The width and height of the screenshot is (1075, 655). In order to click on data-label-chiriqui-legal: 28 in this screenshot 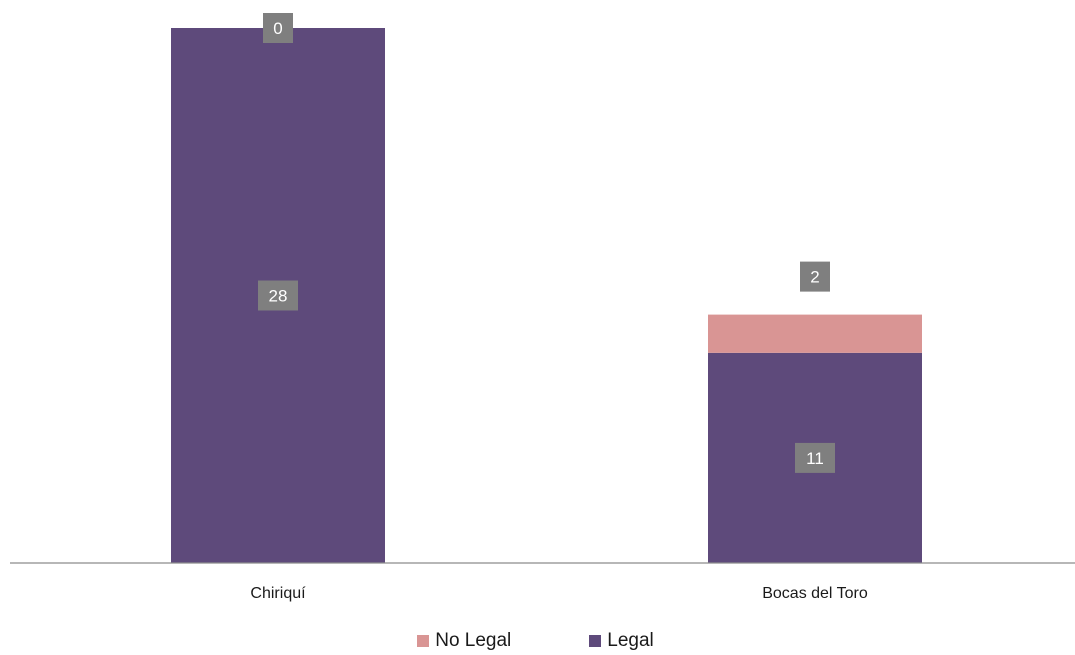, I will do `click(278, 295)`.